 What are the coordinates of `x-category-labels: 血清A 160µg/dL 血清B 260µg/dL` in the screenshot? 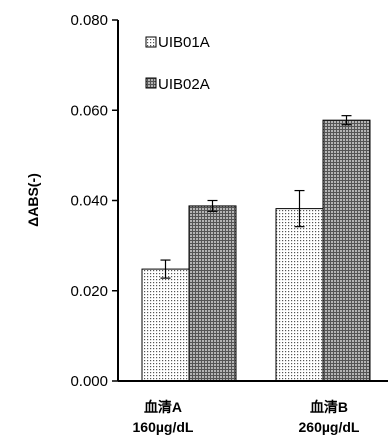 It's located at (246, 417).